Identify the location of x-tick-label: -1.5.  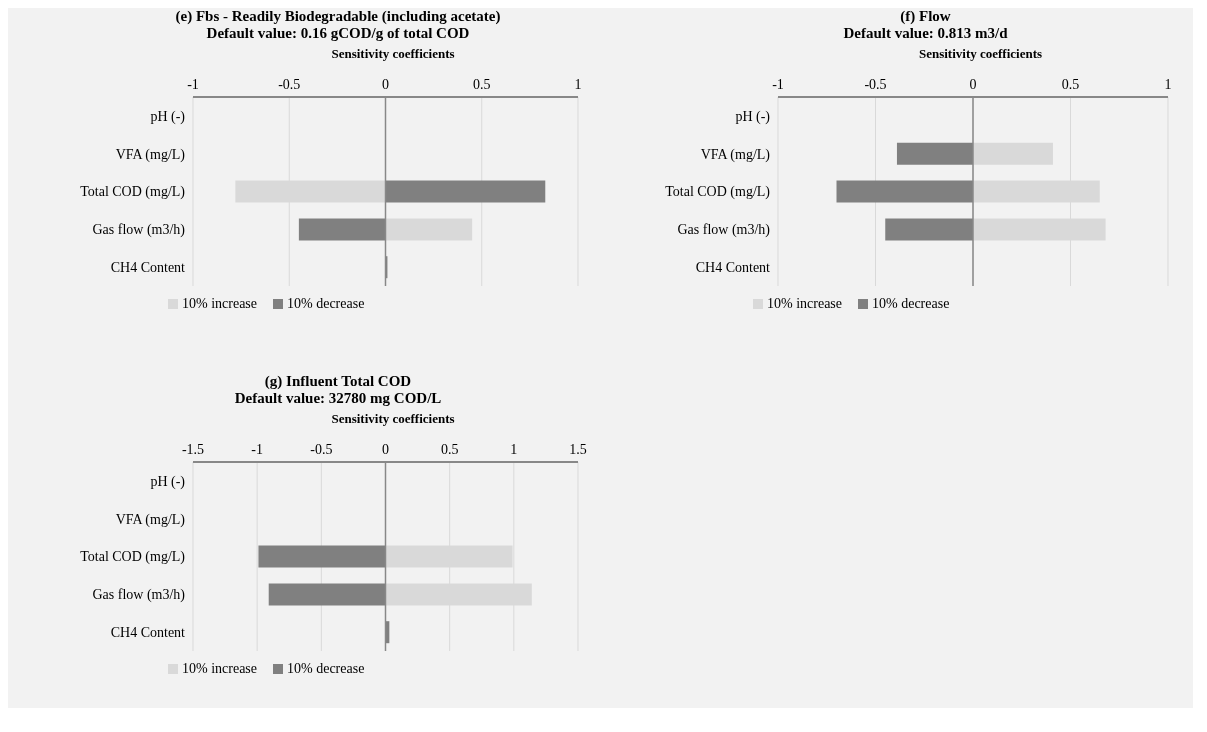
(193, 449).